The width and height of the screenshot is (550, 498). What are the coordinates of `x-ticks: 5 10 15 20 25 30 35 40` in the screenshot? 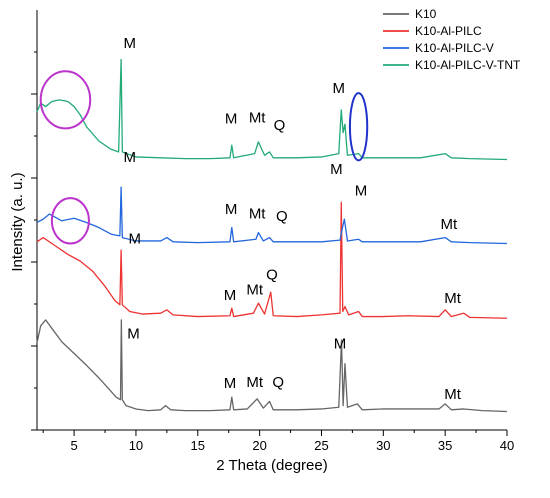 It's located at (278, 441).